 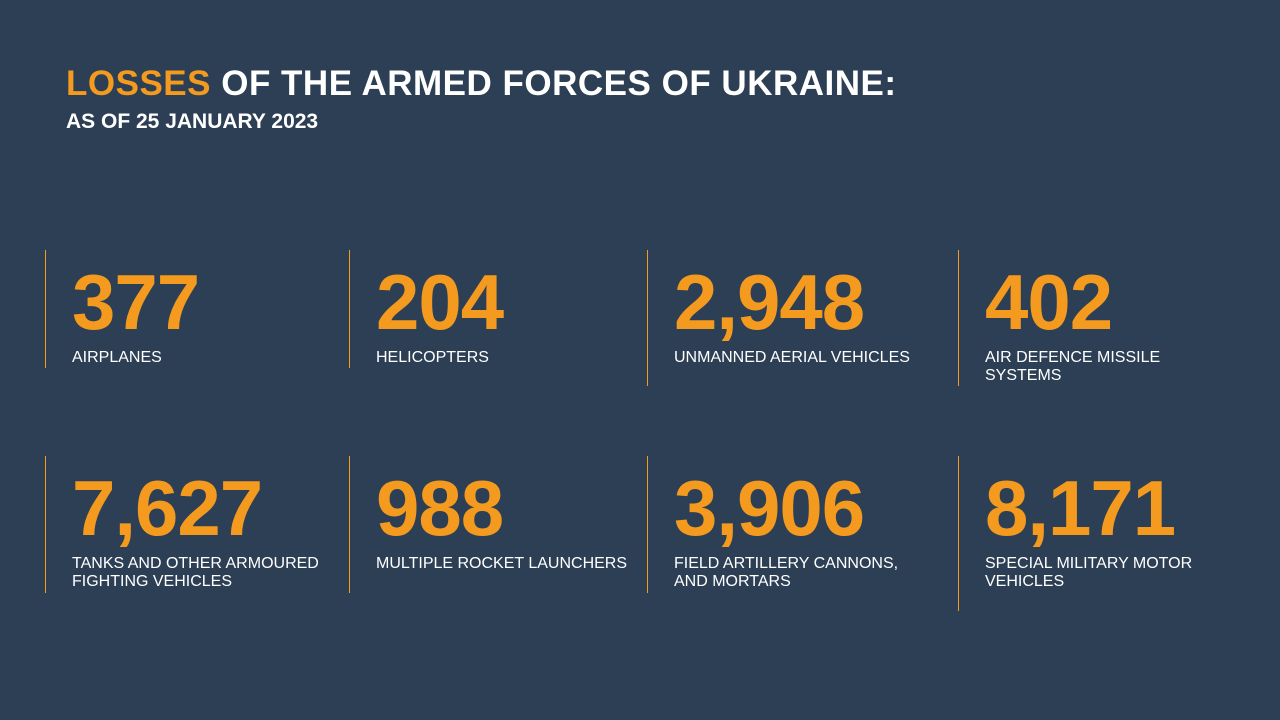 I want to click on stat-value: 7,627, so click(x=167, y=508).